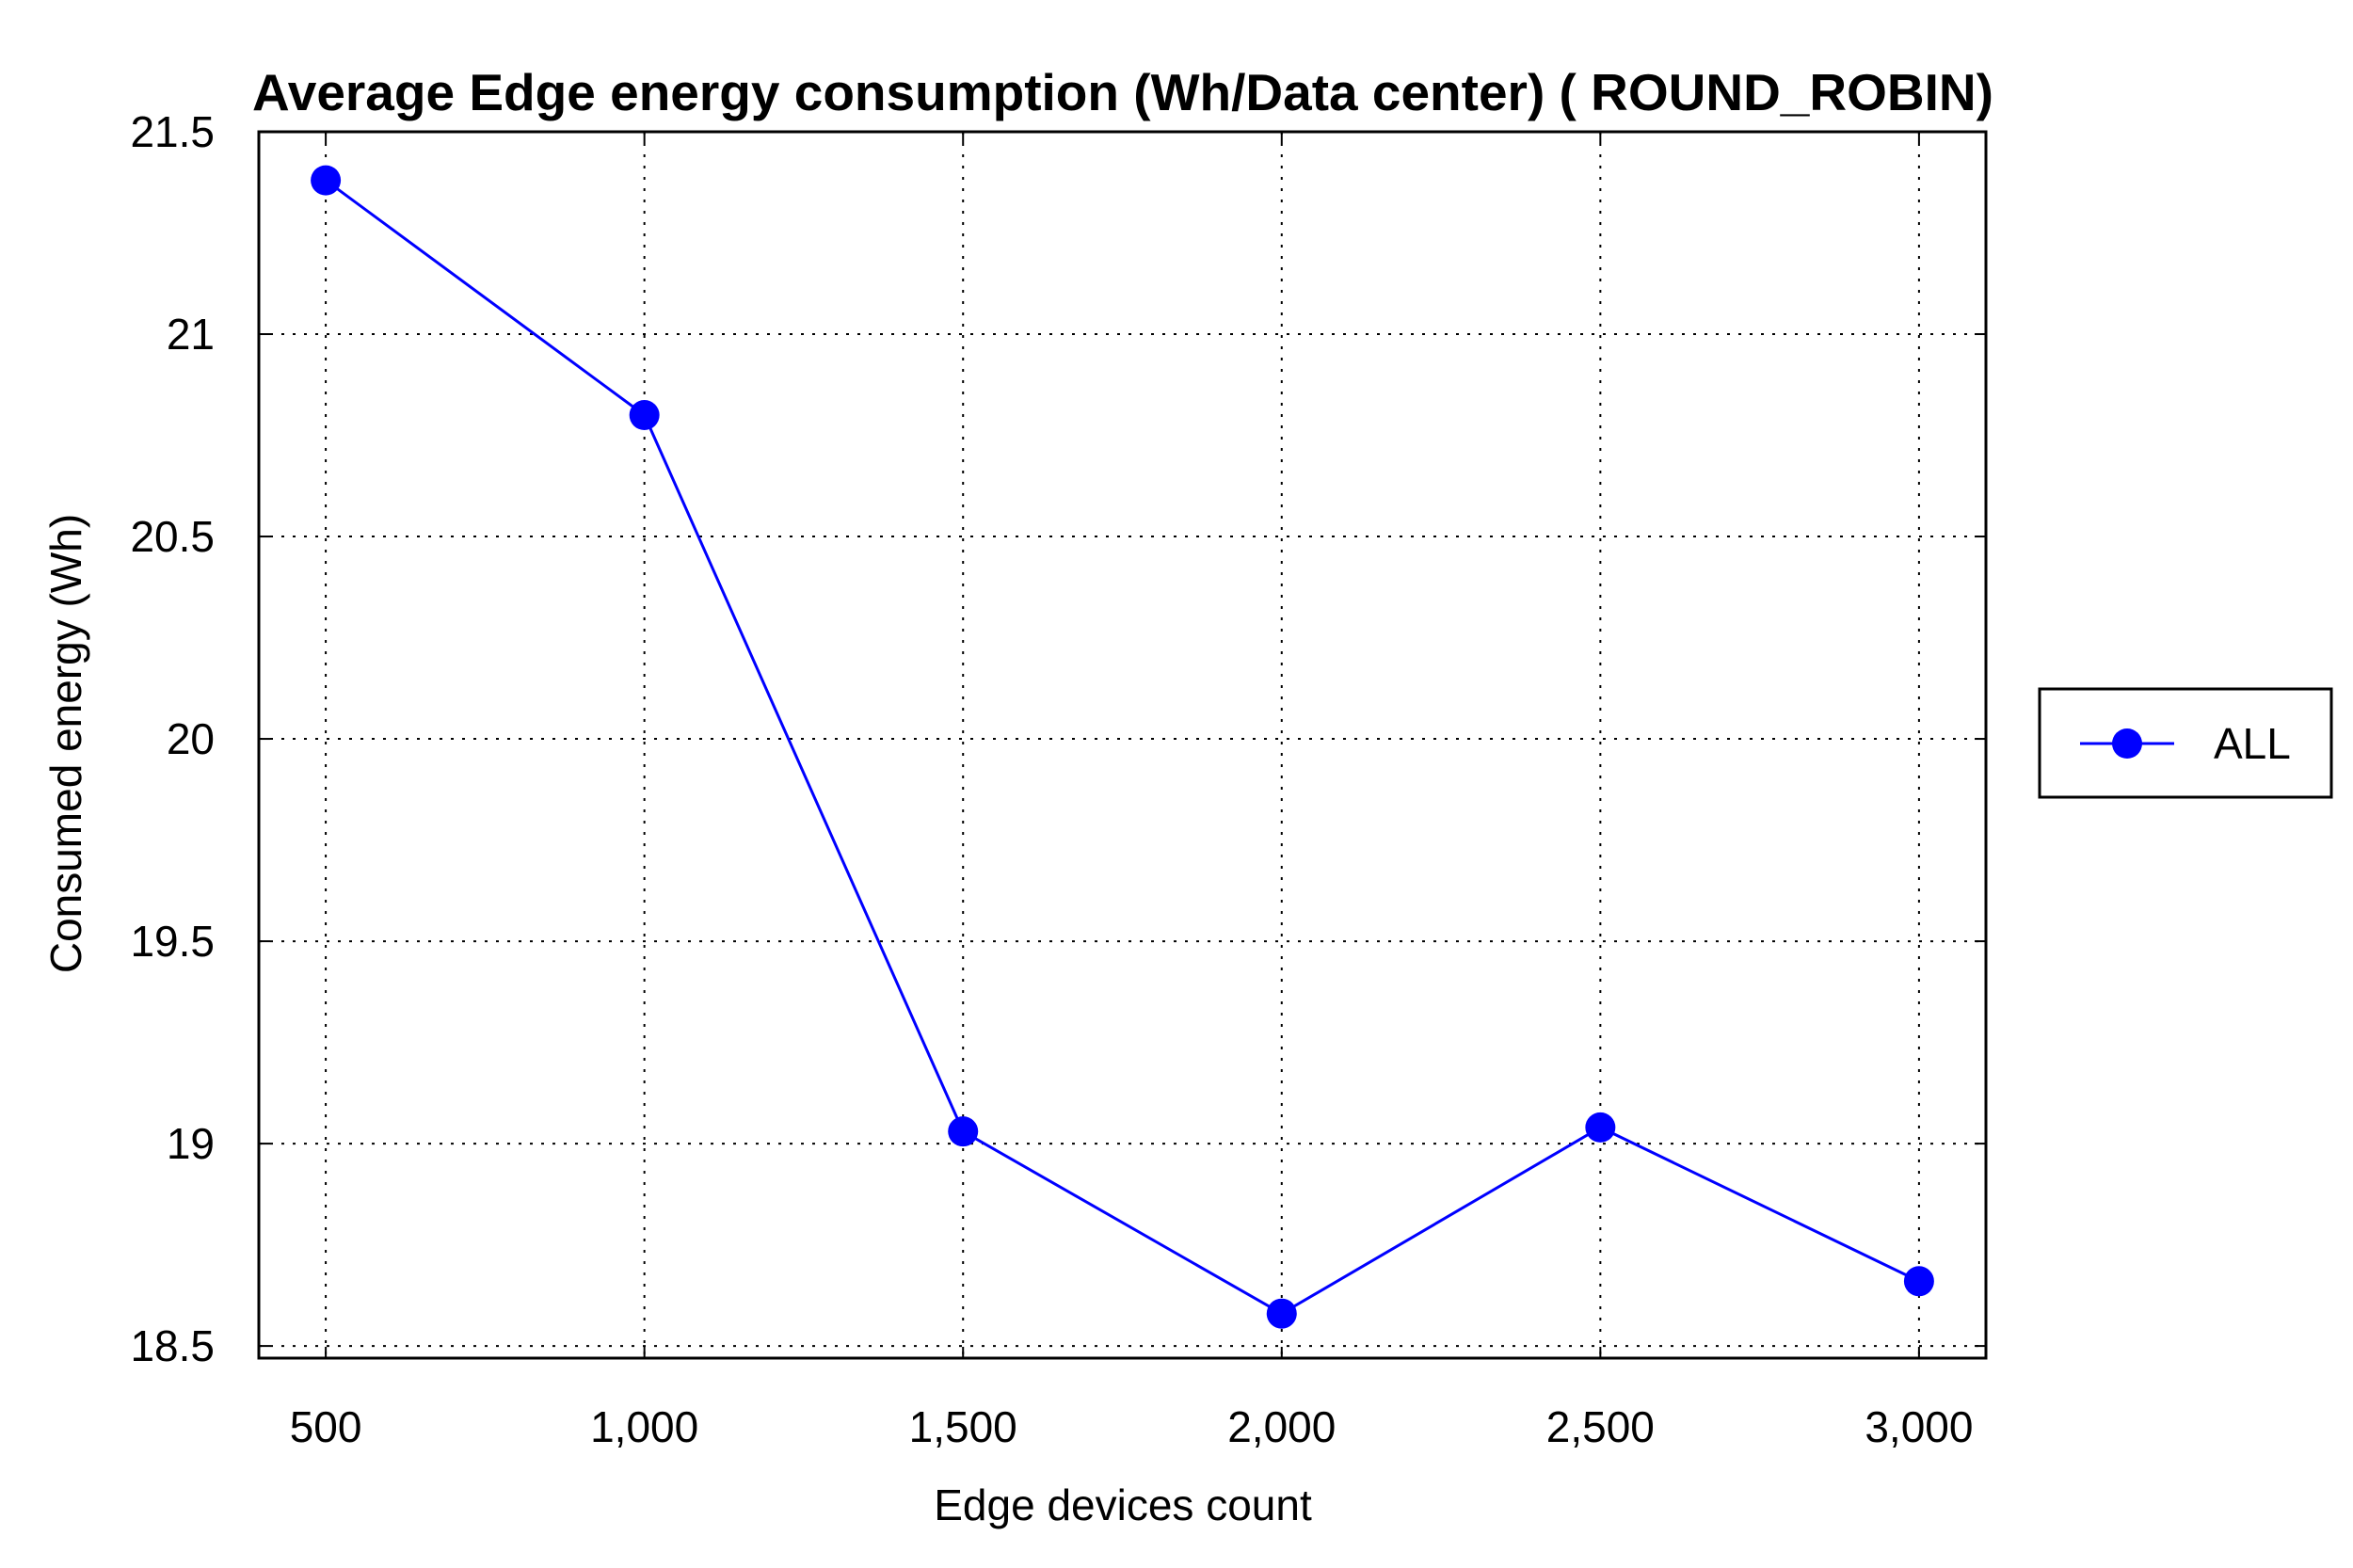 The width and height of the screenshot is (2353, 1568). What do you see at coordinates (1123, 1504) in the screenshot?
I see `x-axis-label: Edge devices count` at bounding box center [1123, 1504].